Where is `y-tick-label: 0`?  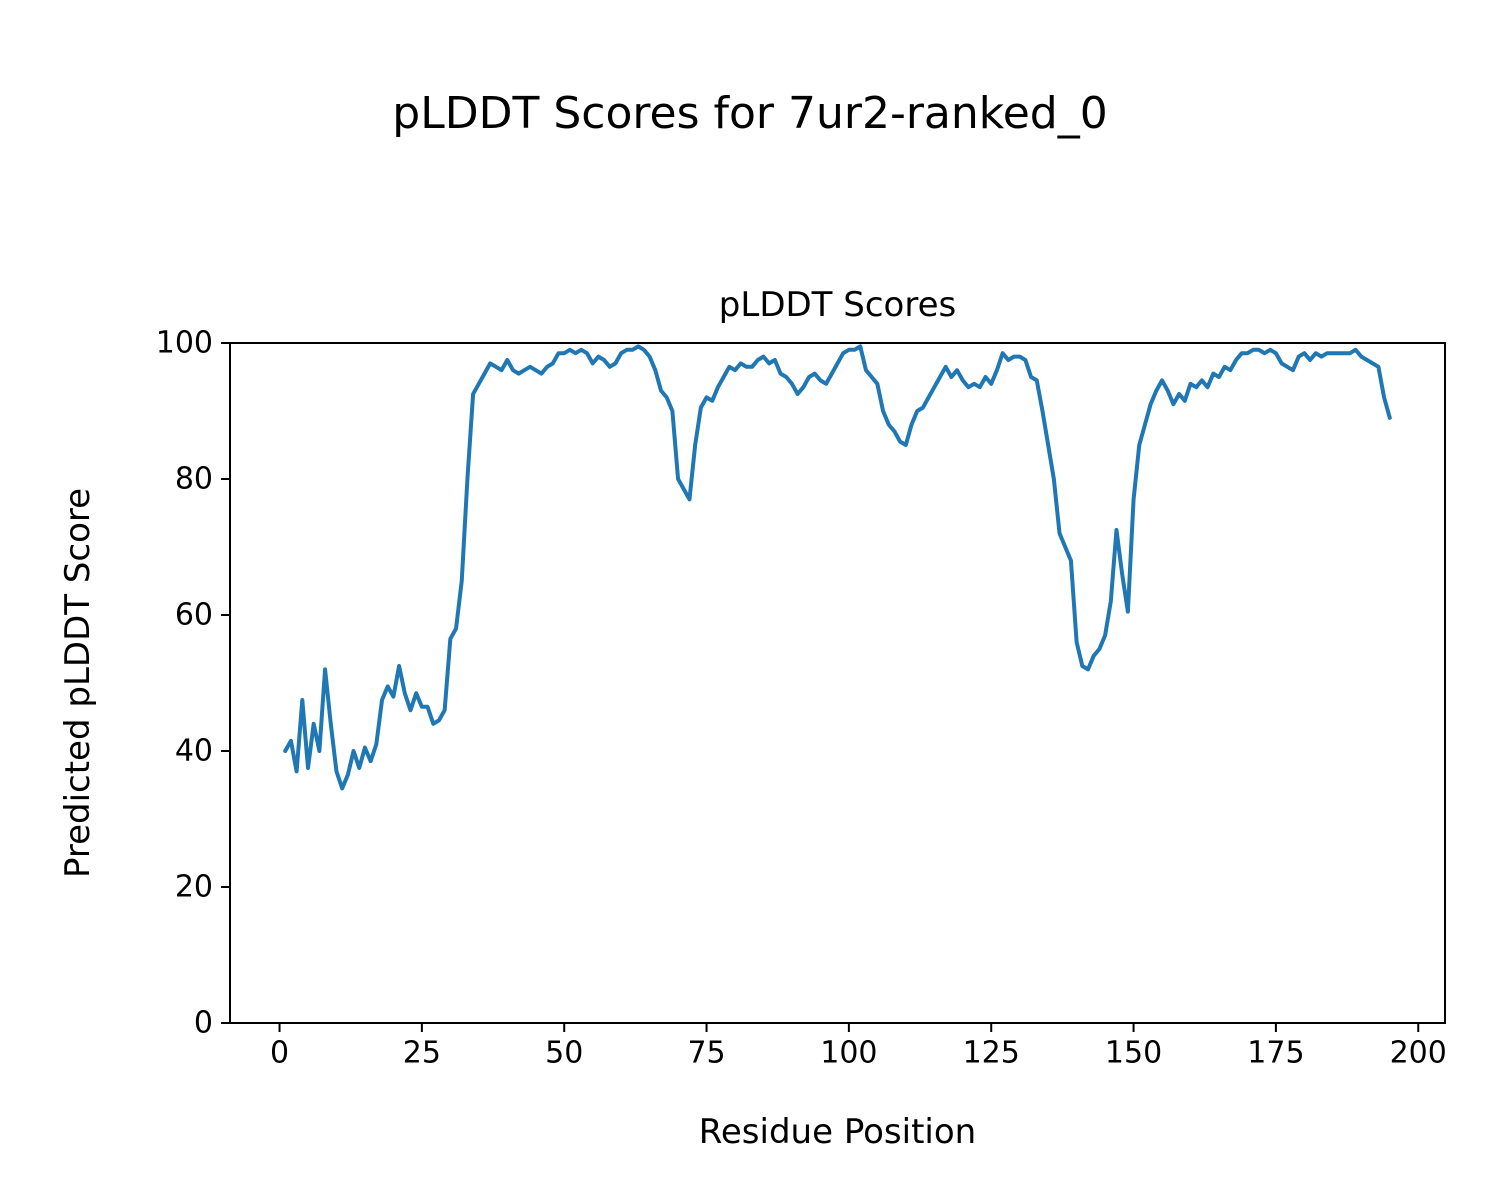
y-tick-label: 0 is located at coordinates (203, 1023).